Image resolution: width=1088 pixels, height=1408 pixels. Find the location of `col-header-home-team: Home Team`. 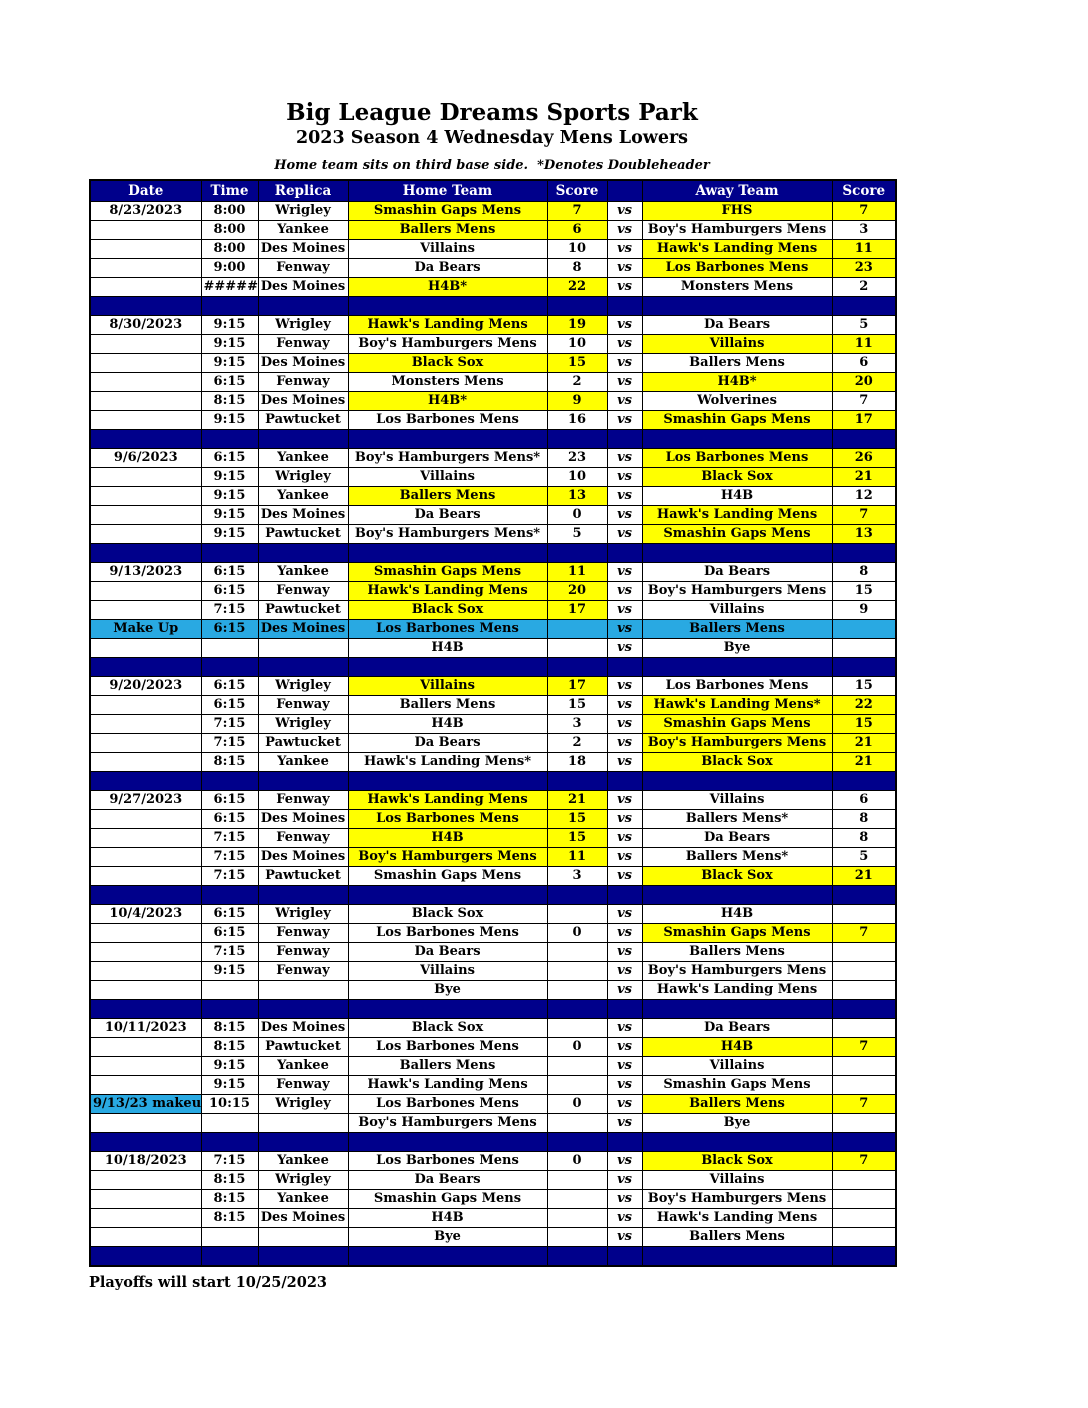

col-header-home-team: Home Team is located at coordinates (447, 190).